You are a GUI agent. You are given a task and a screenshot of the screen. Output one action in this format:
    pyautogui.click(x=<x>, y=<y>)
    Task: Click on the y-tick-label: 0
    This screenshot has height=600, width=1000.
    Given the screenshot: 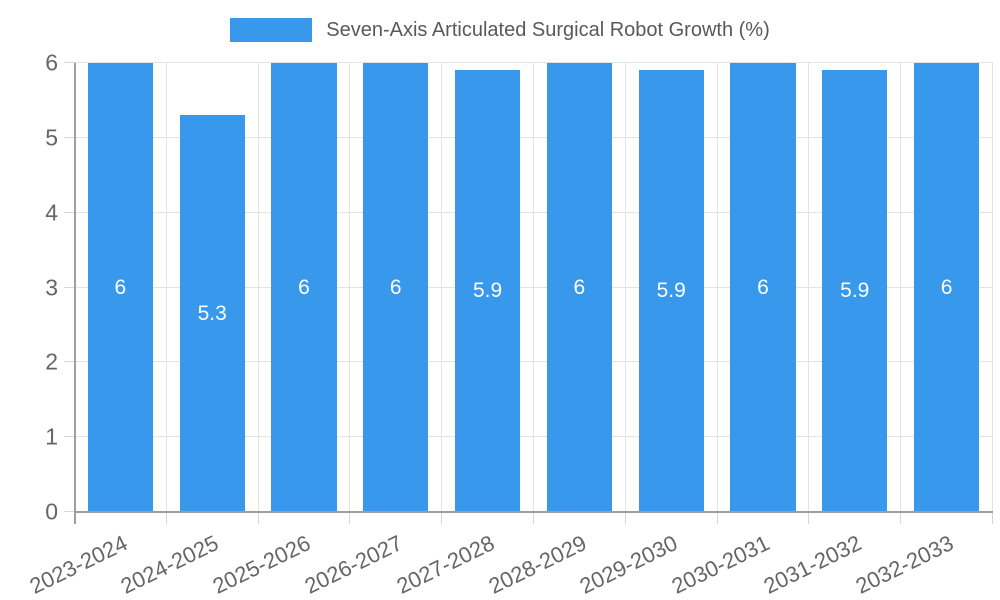 What is the action you would take?
    pyautogui.click(x=51, y=511)
    